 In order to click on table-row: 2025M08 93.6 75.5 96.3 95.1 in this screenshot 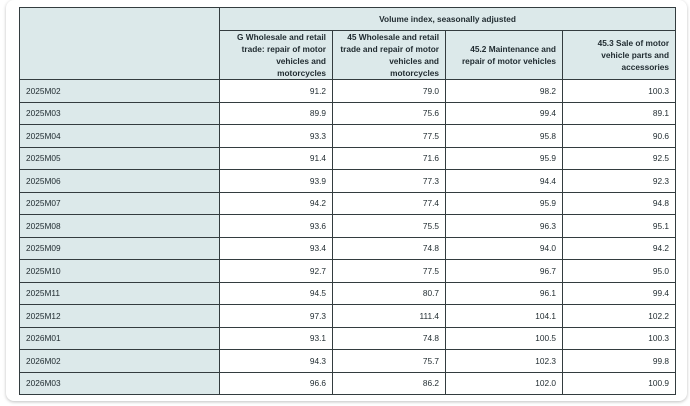, I will do `click(348, 226)`.